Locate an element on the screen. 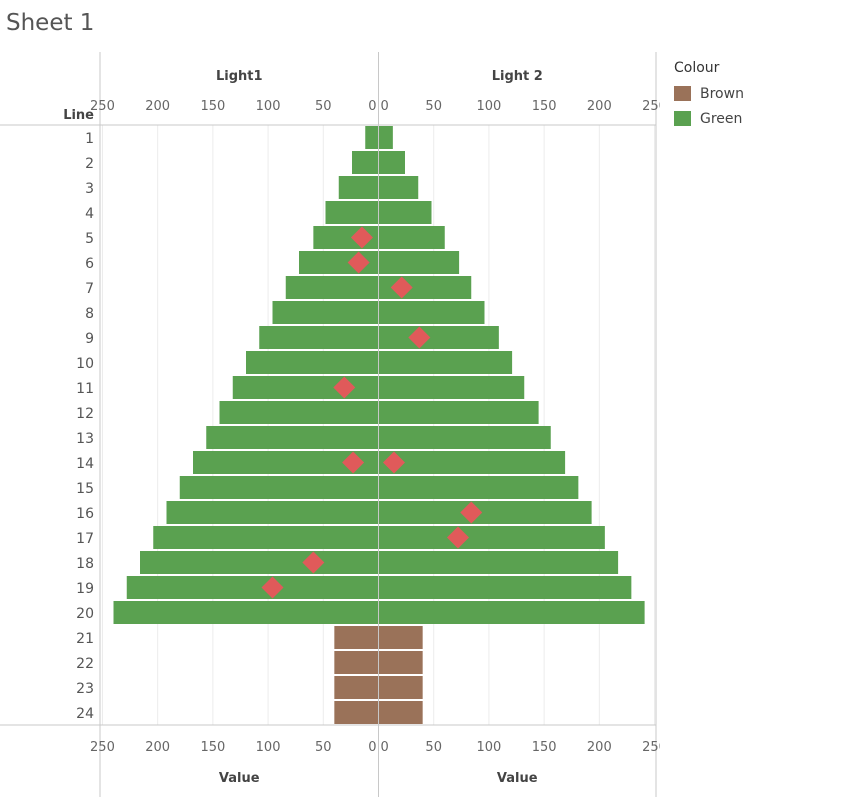 This screenshot has height=798, width=848. row-label-15: 15 is located at coordinates (85, 489).